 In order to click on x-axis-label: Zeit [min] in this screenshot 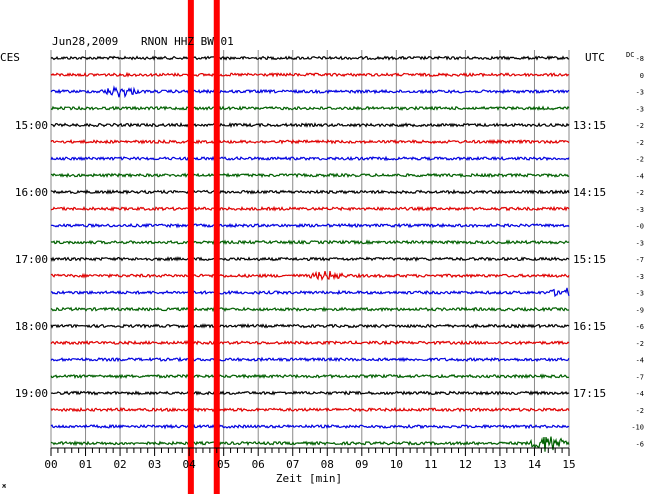, I will do `click(309, 478)`.